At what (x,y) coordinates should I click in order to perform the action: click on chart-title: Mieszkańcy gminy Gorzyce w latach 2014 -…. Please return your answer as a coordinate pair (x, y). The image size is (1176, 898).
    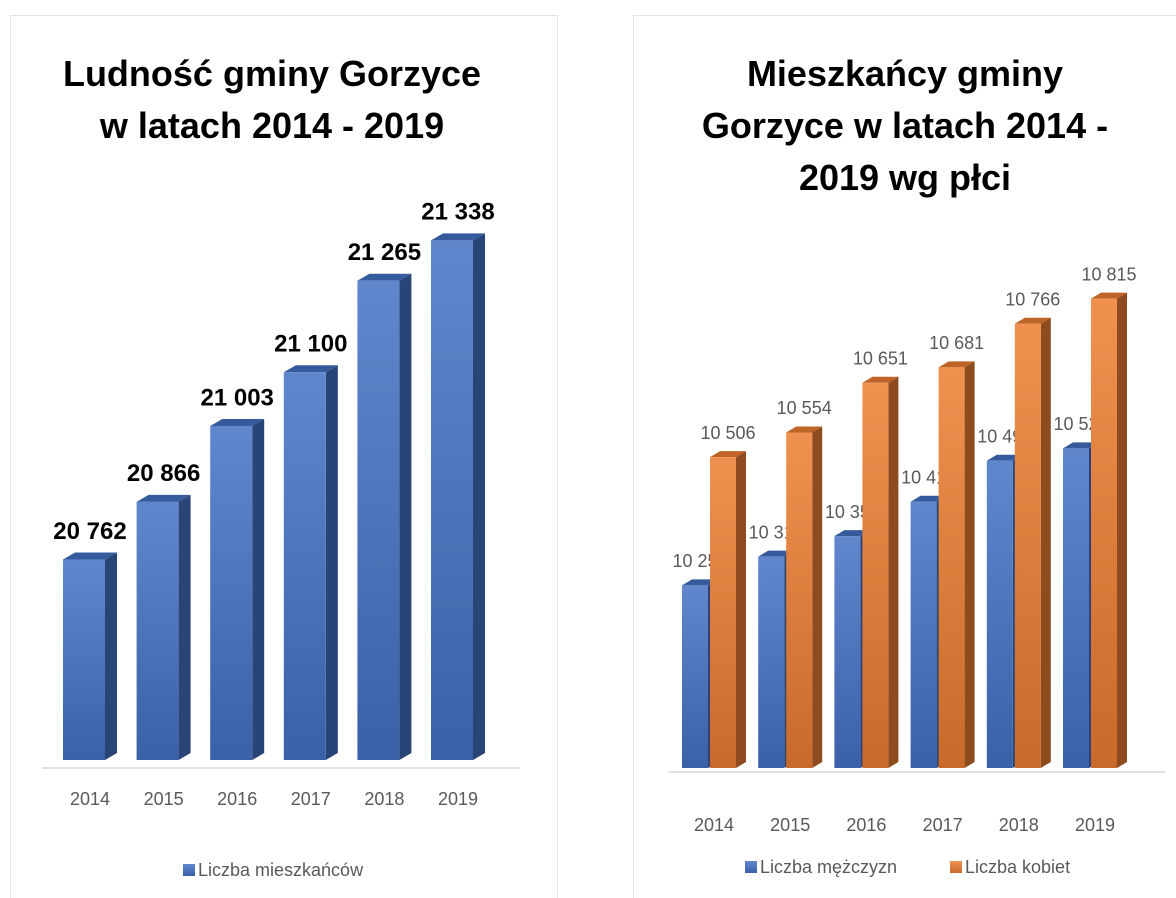
    Looking at the image, I should click on (905, 125).